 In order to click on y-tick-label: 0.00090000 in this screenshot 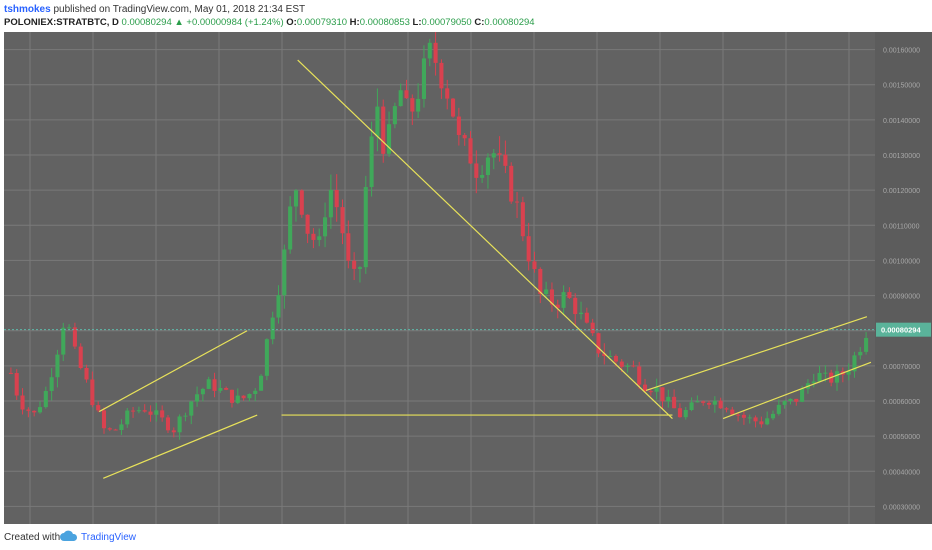, I will do `click(901, 297)`.